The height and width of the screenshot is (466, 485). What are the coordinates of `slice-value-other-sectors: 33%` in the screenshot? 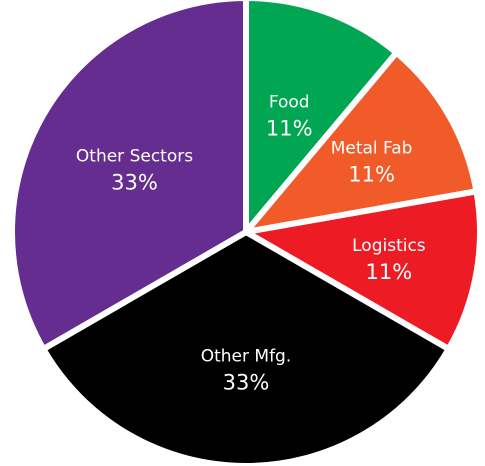 It's located at (134, 183).